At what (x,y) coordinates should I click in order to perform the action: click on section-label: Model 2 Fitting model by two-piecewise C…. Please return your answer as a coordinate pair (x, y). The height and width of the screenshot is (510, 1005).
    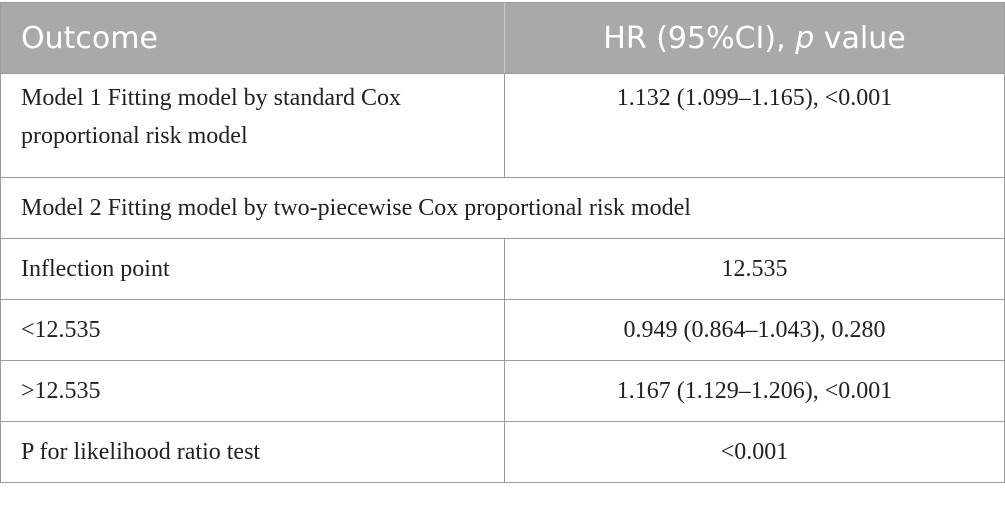
    Looking at the image, I should click on (502, 208).